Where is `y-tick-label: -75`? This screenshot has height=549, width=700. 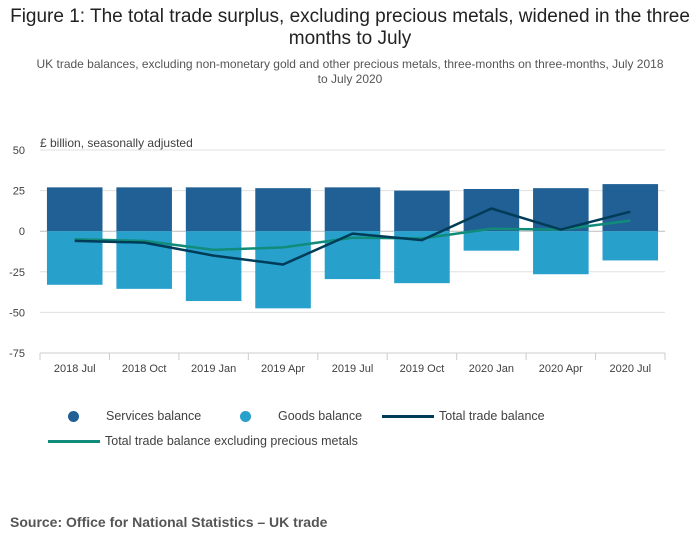 y-tick-label: -75 is located at coordinates (17, 354).